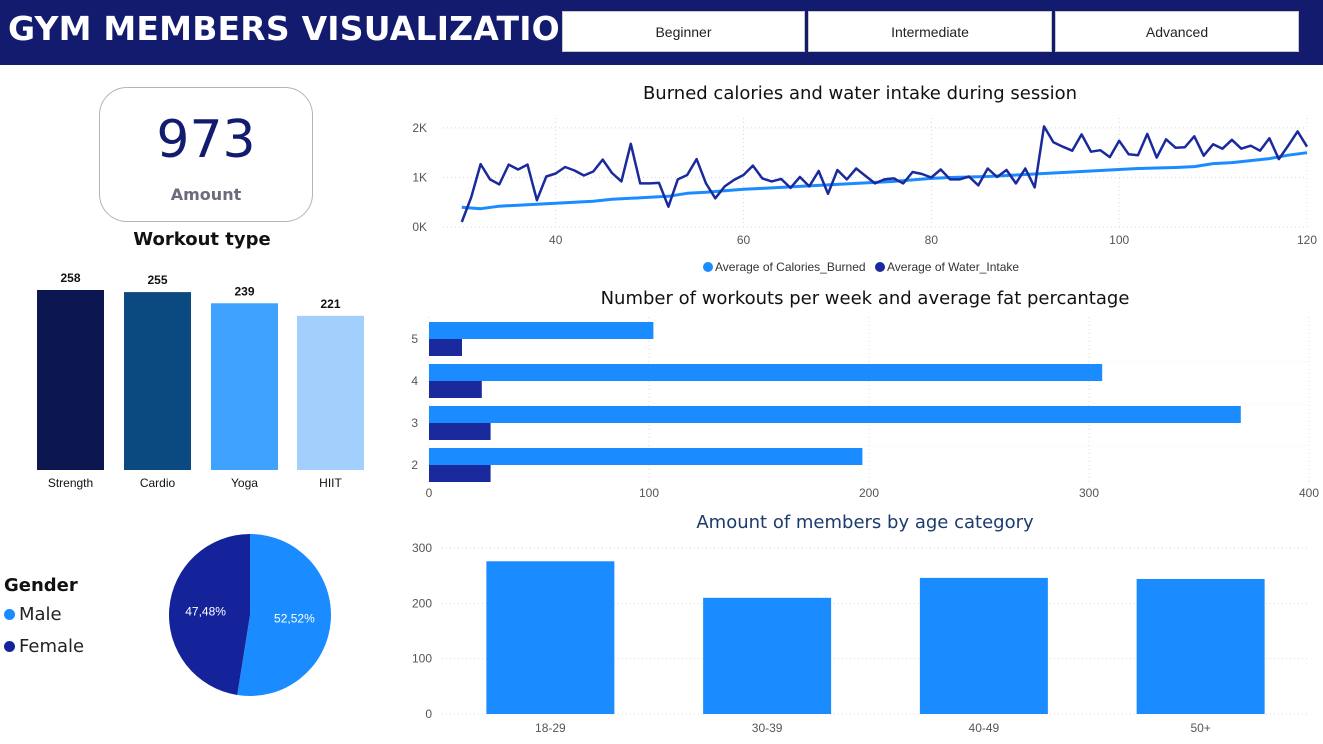 The width and height of the screenshot is (1323, 744). Describe the element at coordinates (766, 372) in the screenshot. I see `hbar-4-primary` at that location.